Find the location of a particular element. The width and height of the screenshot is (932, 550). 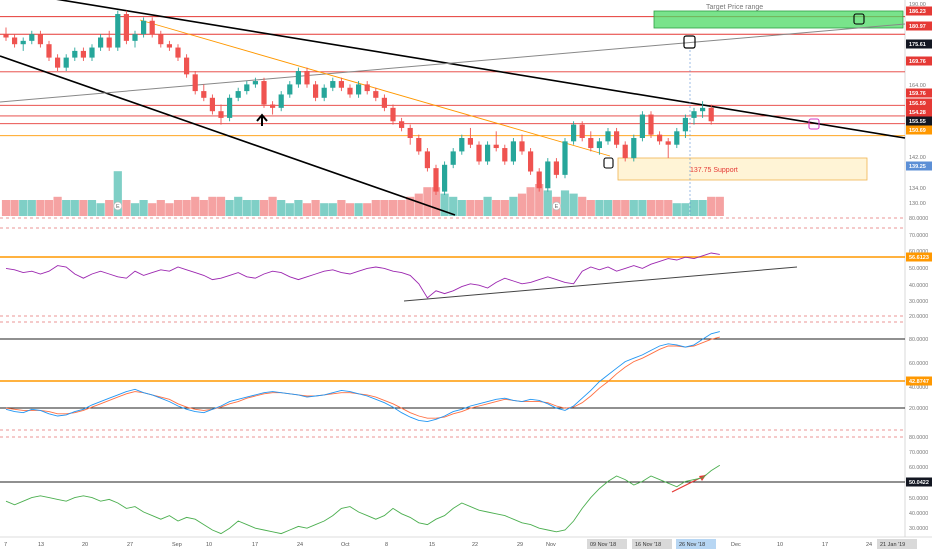

time-tick-label: 7 is located at coordinates (5, 545).